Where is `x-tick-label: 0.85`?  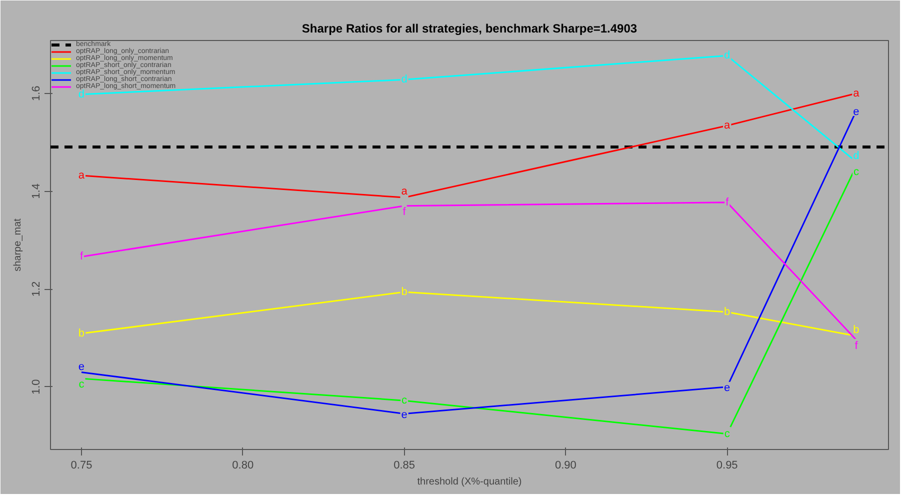
x-tick-label: 0.85 is located at coordinates (405, 466).